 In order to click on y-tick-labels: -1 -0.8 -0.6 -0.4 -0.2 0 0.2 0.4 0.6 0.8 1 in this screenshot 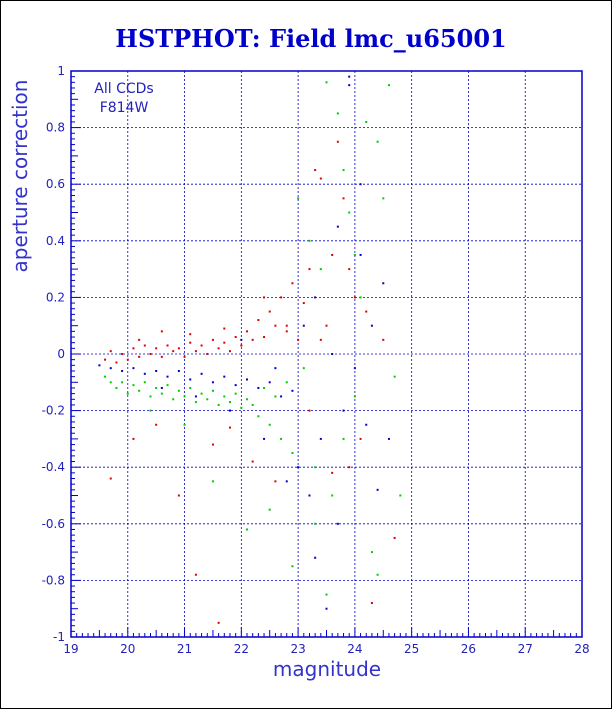, I will do `click(53, 354)`.